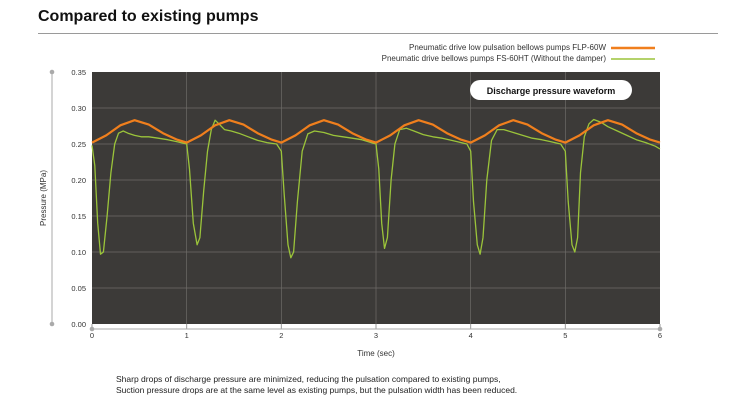 The width and height of the screenshot is (747, 412). What do you see at coordinates (281, 335) in the screenshot?
I see `x-tick-label: 2` at bounding box center [281, 335].